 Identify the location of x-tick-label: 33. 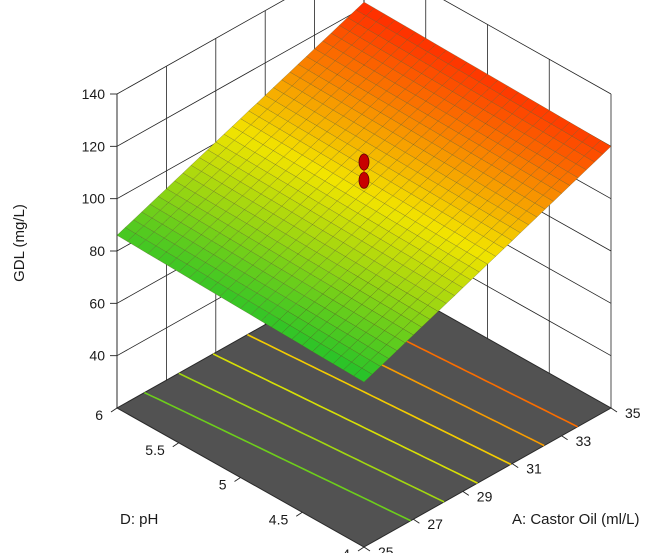
(584, 441).